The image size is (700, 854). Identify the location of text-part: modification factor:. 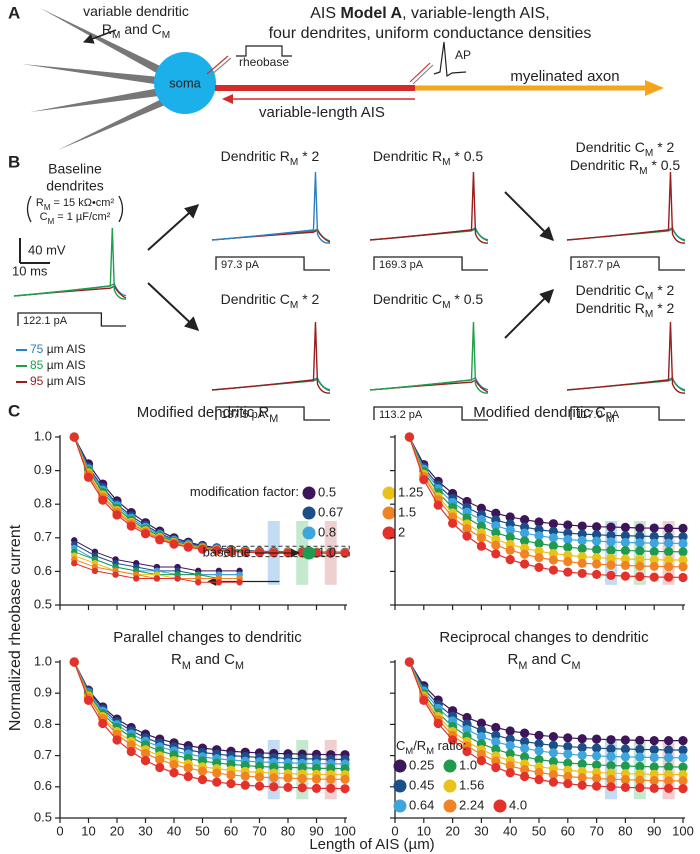
(244, 491).